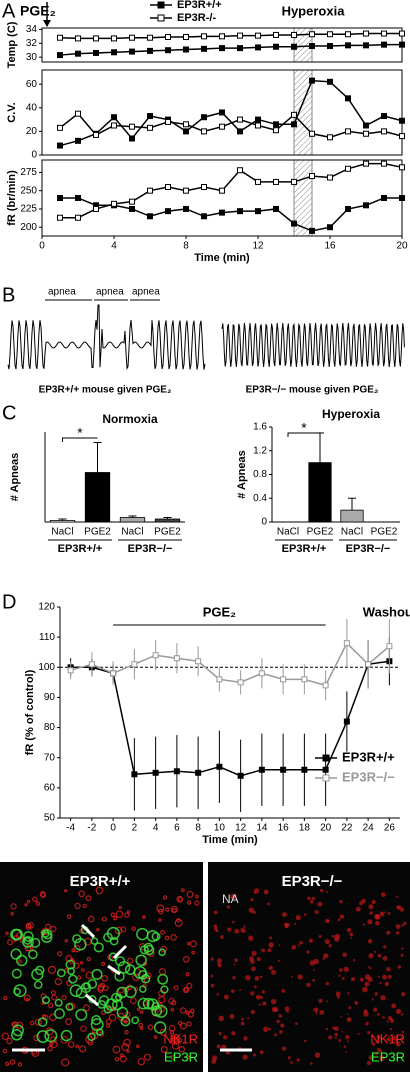 The height and width of the screenshot is (1072, 410). What do you see at coordinates (390, 828) in the screenshot?
I see `x-tick-label: 26` at bounding box center [390, 828].